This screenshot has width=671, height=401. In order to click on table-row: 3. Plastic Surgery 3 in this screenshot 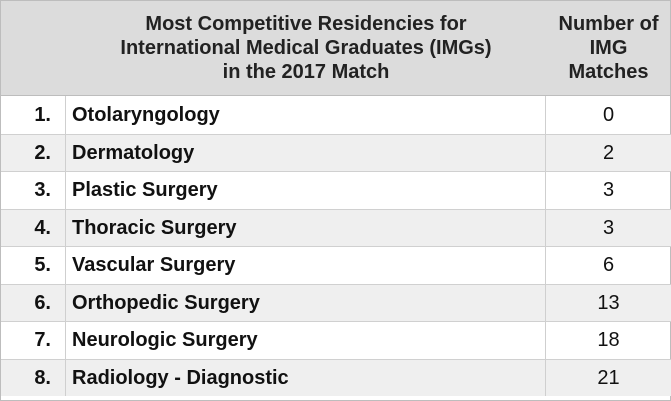, I will do `click(336, 190)`.